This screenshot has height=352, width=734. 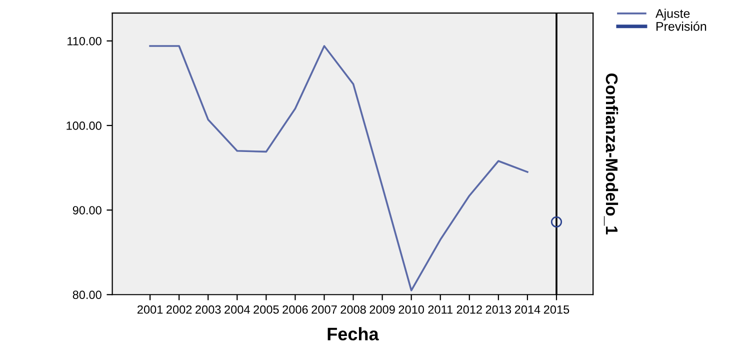 What do you see at coordinates (85, 41) in the screenshot?
I see `y-tick-label: 110.00` at bounding box center [85, 41].